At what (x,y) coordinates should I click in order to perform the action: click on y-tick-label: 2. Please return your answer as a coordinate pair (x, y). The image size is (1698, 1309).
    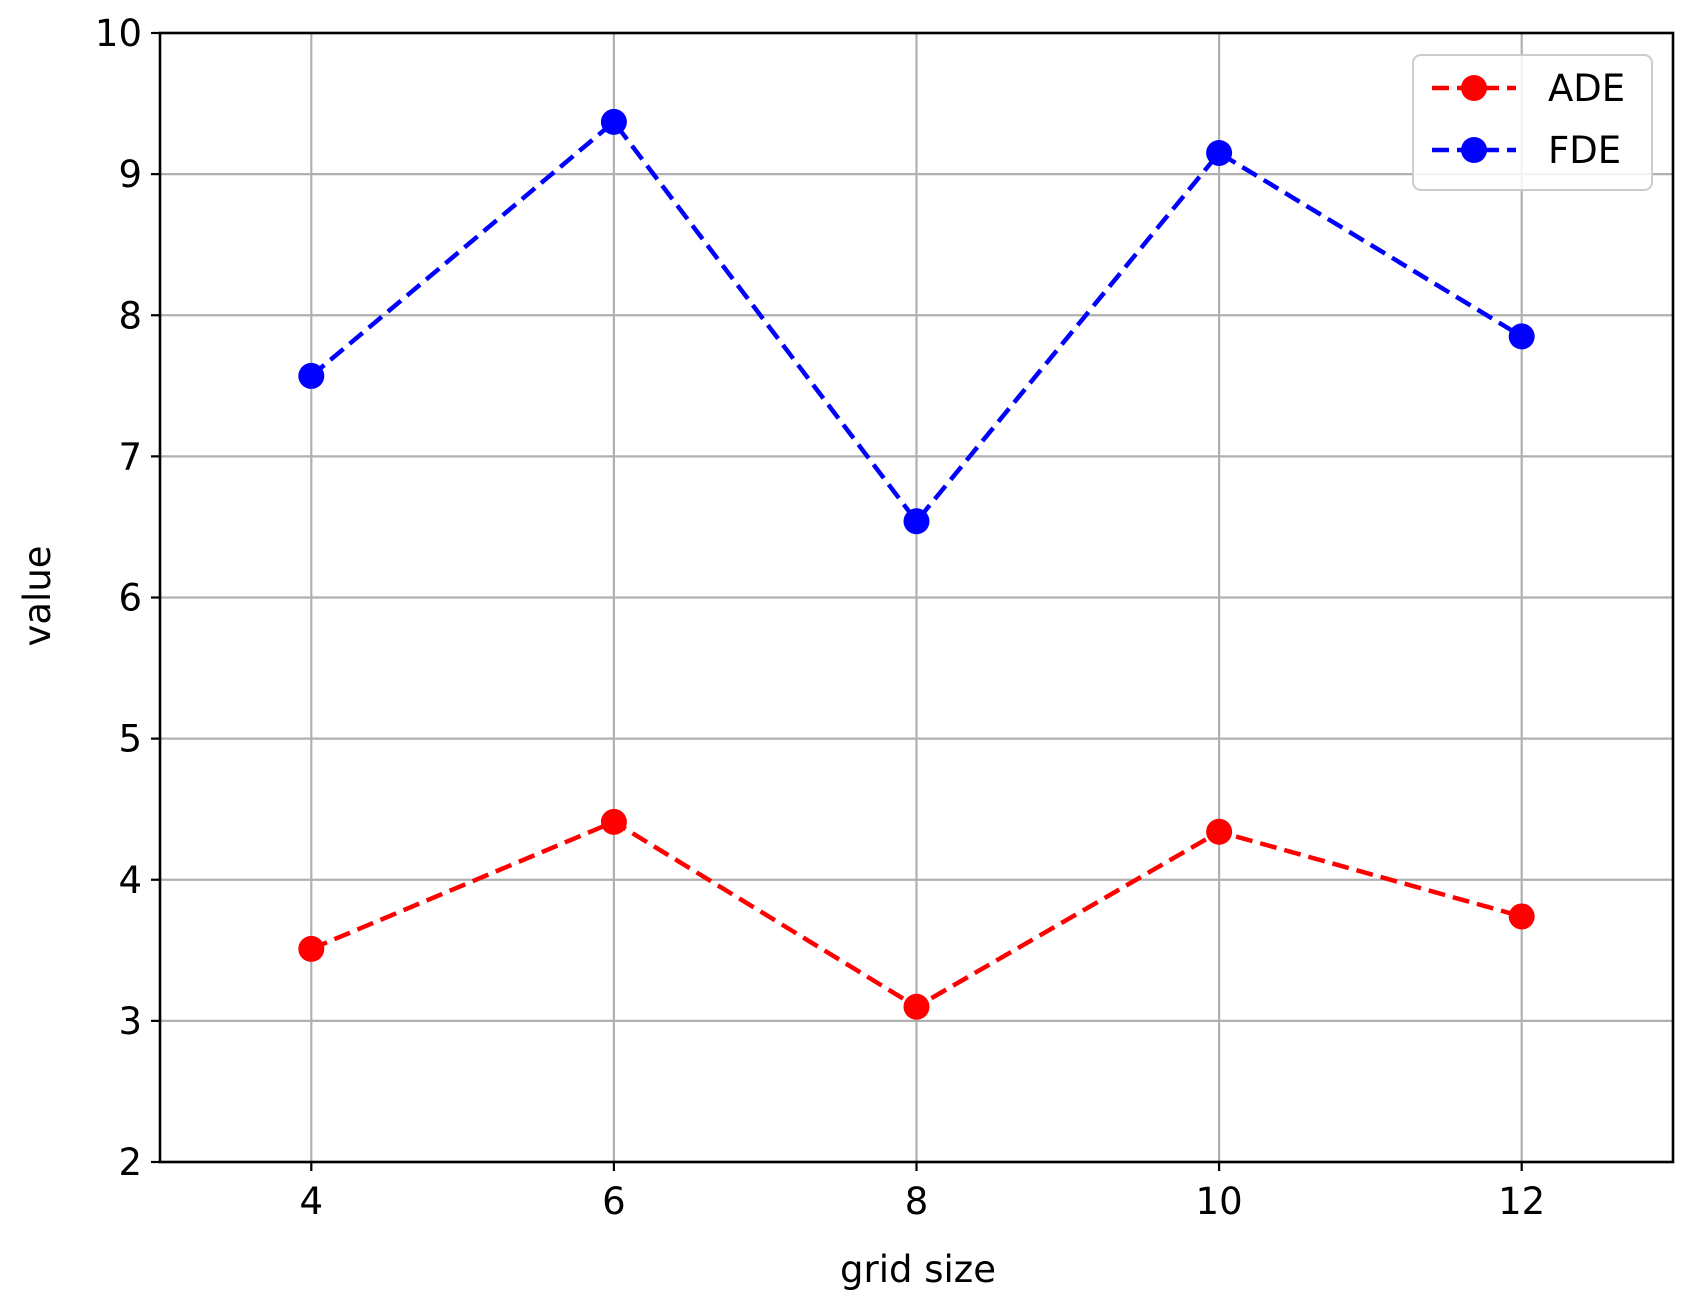
    Looking at the image, I should click on (130, 1162).